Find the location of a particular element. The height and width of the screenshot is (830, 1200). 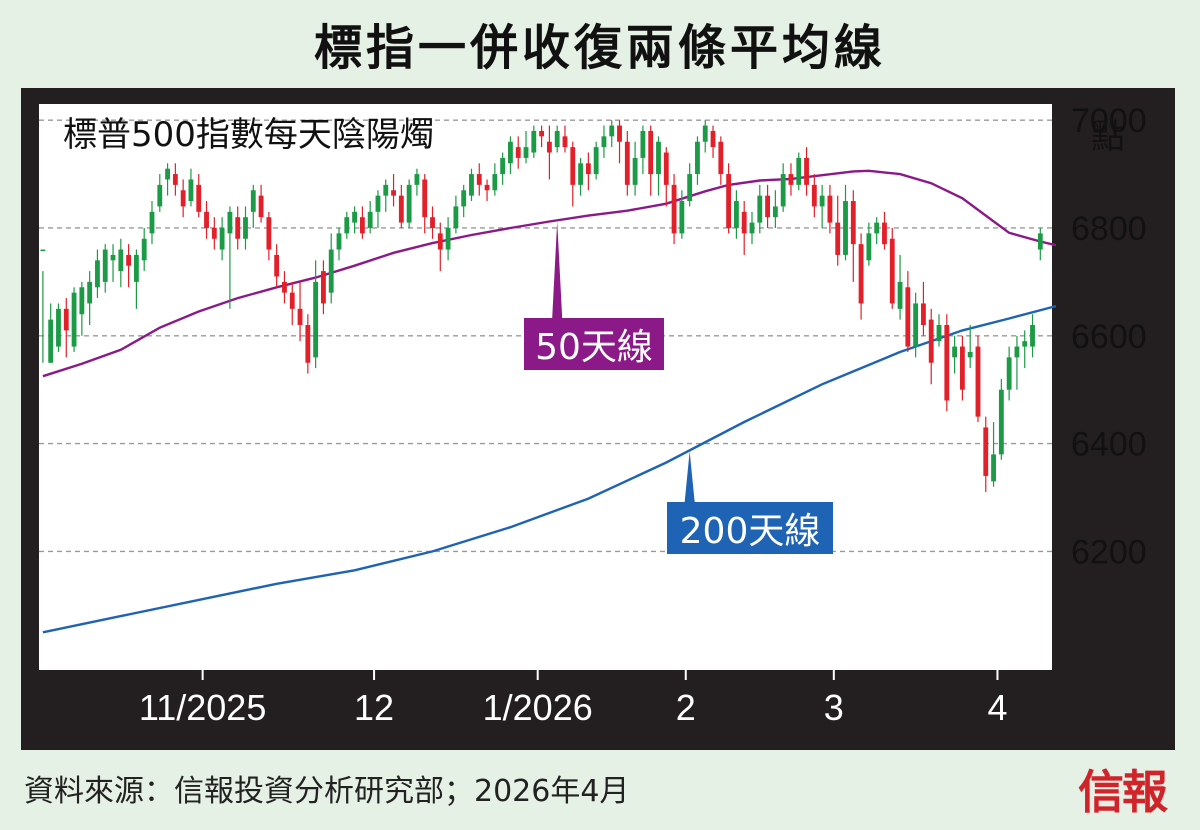

y-tick-label: 6200 is located at coordinates (1109, 552).